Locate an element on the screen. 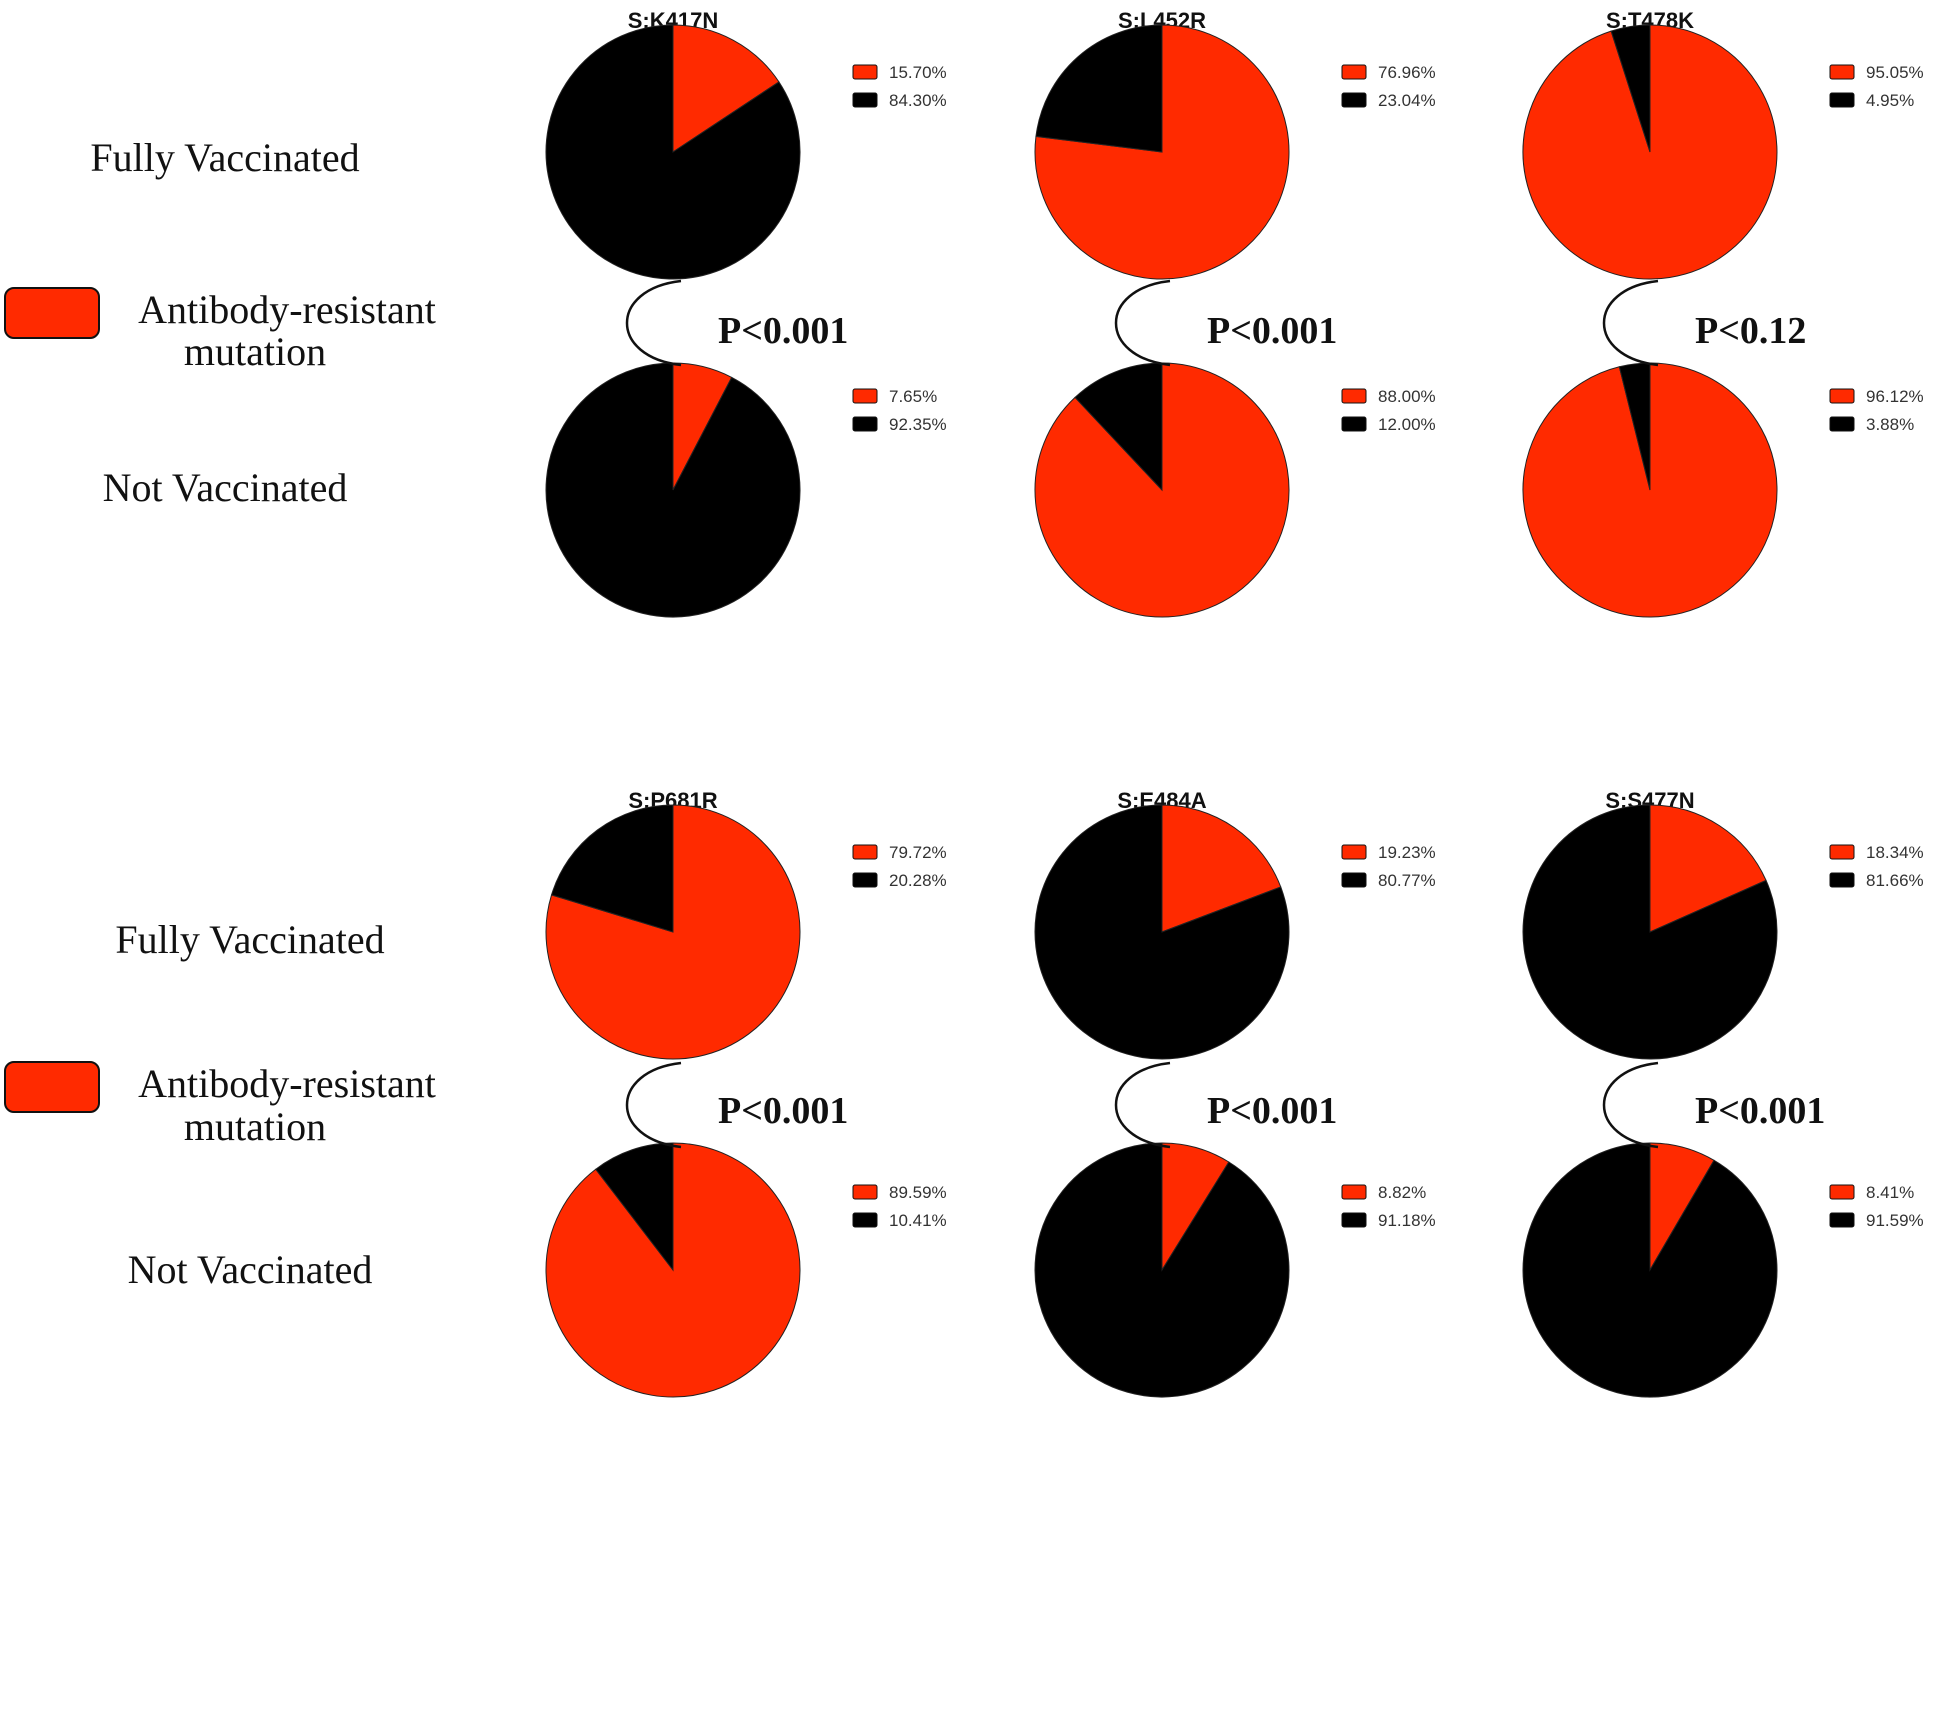 The width and height of the screenshot is (1949, 1712). legend-vaccinated-other-0-swatch is located at coordinates (865, 100).